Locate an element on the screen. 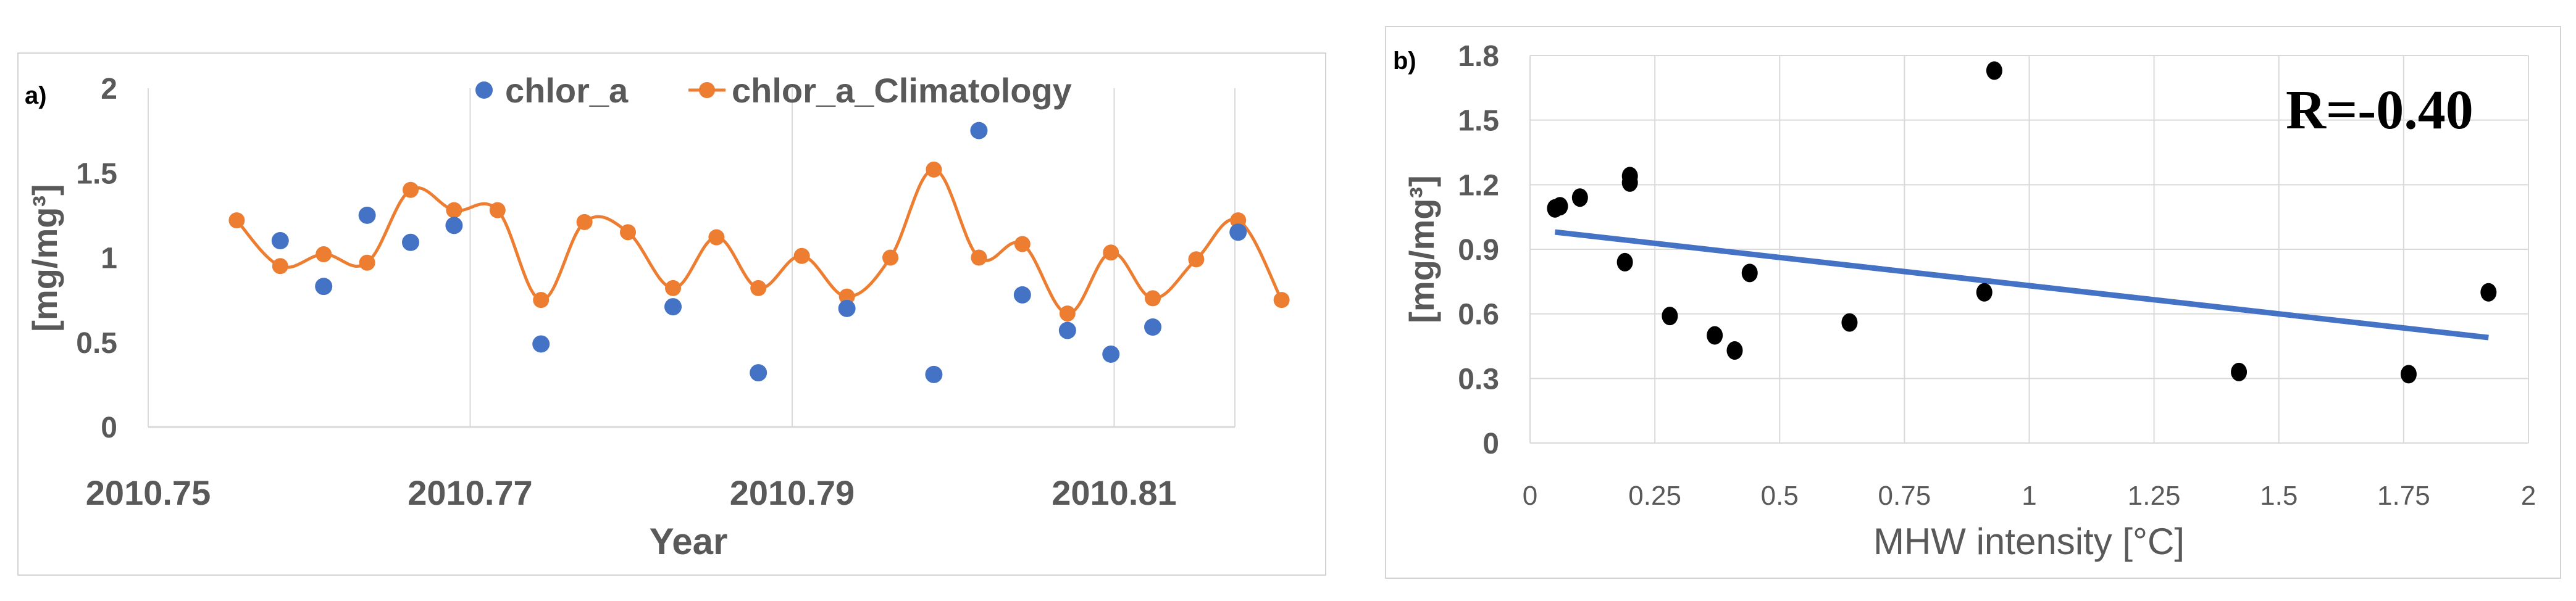  legend-chlor-a-label: chlor_a is located at coordinates (567, 90).